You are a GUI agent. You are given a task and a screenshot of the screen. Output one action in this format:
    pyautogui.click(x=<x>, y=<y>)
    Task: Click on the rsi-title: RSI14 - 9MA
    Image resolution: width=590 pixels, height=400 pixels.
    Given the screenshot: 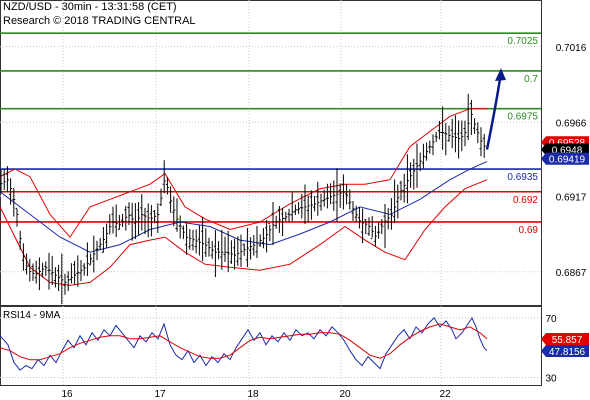 What is the action you would take?
    pyautogui.click(x=32, y=315)
    